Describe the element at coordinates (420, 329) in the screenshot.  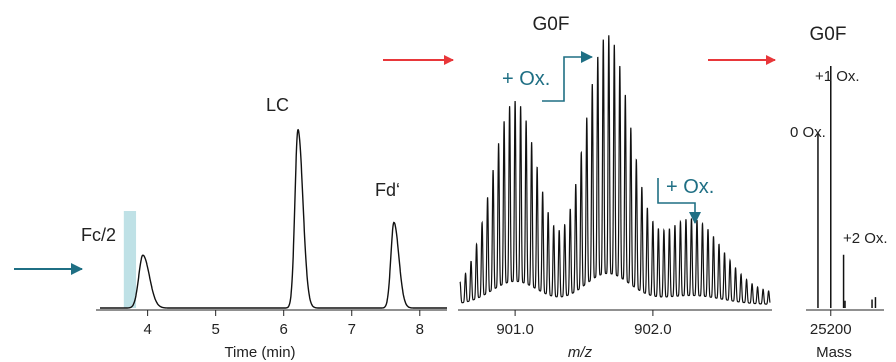
I see `x-tick-label: 8` at that location.